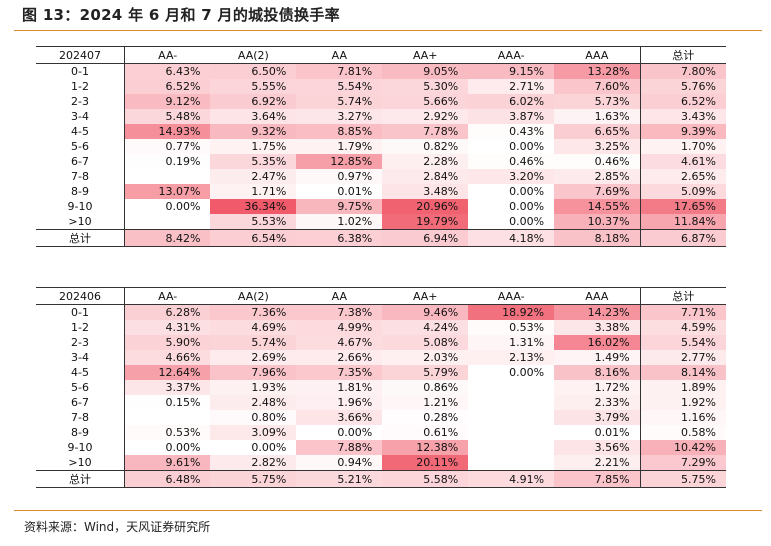 The image size is (771, 546). Describe the element at coordinates (425, 479) in the screenshot. I see `total-cell: 5.58%` at that location.